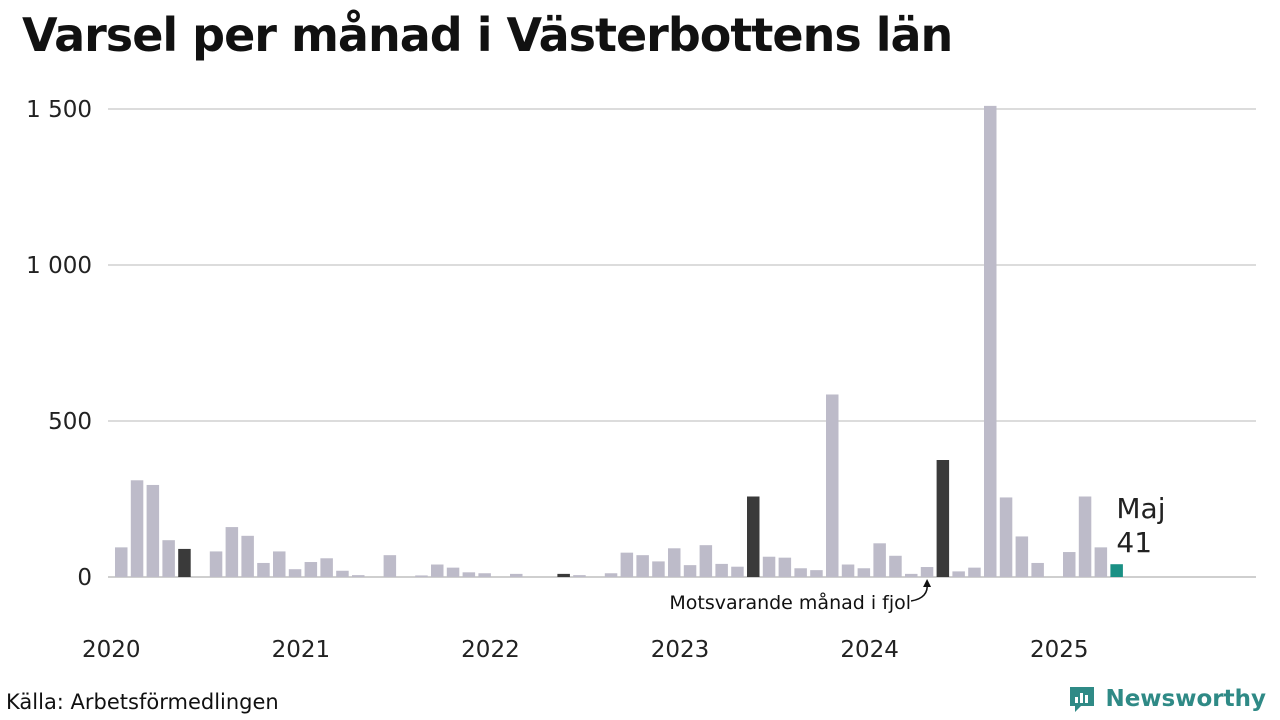 This screenshot has height=720, width=1280. Describe the element at coordinates (585, 650) in the screenshot. I see `x-axis-ticks: 2020 2021 2022 2023 2024 2025` at that location.